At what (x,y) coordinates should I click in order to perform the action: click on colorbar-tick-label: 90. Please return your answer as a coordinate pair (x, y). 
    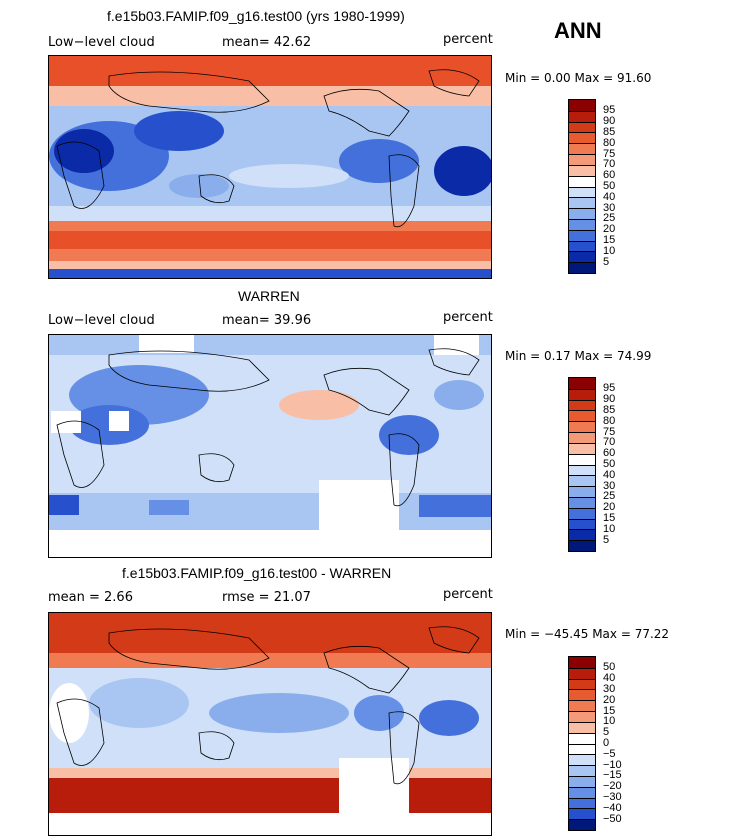
    Looking at the image, I should click on (609, 121).